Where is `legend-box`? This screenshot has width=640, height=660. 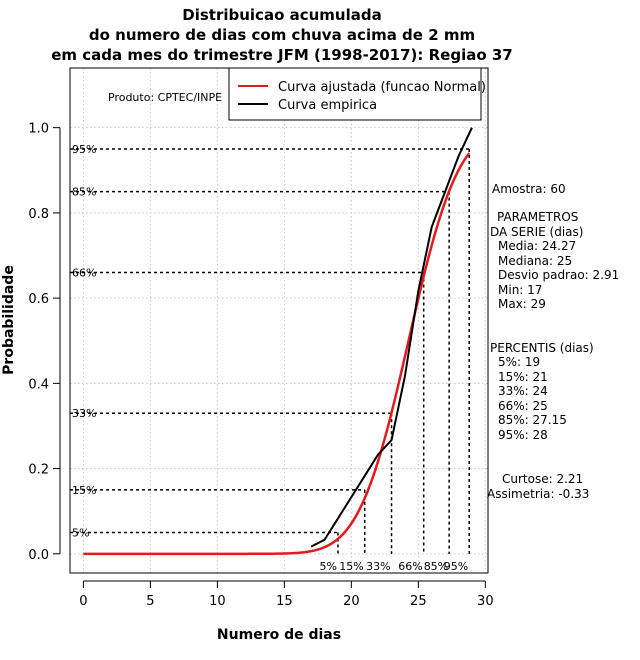
legend-box is located at coordinates (355, 94).